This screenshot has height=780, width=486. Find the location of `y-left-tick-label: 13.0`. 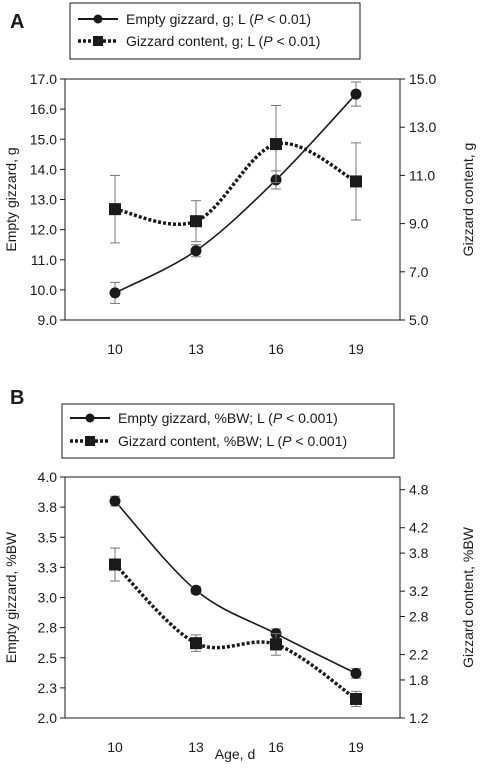

y-left-tick-label: 13.0 is located at coordinates (43, 200).